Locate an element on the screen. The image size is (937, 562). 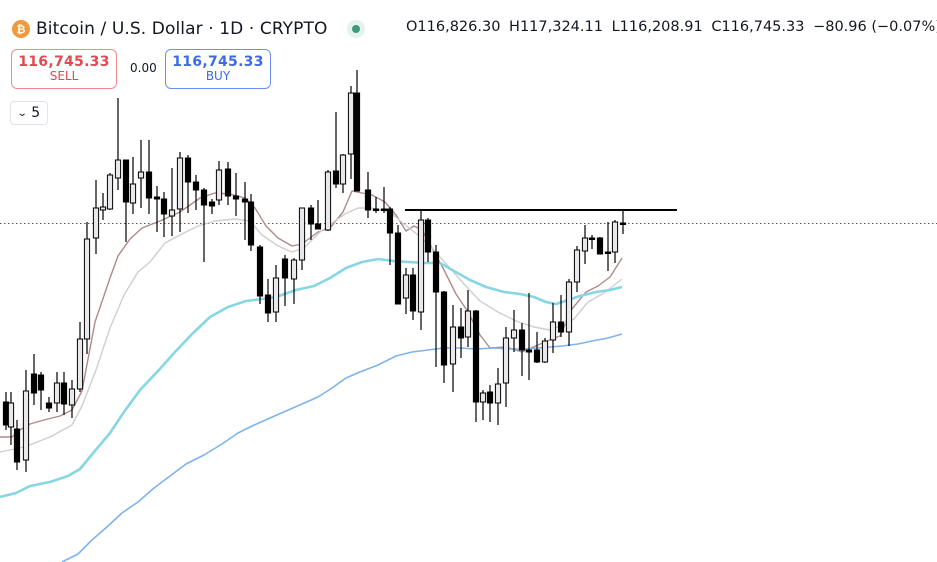
buy-label: BUY is located at coordinates (218, 76).